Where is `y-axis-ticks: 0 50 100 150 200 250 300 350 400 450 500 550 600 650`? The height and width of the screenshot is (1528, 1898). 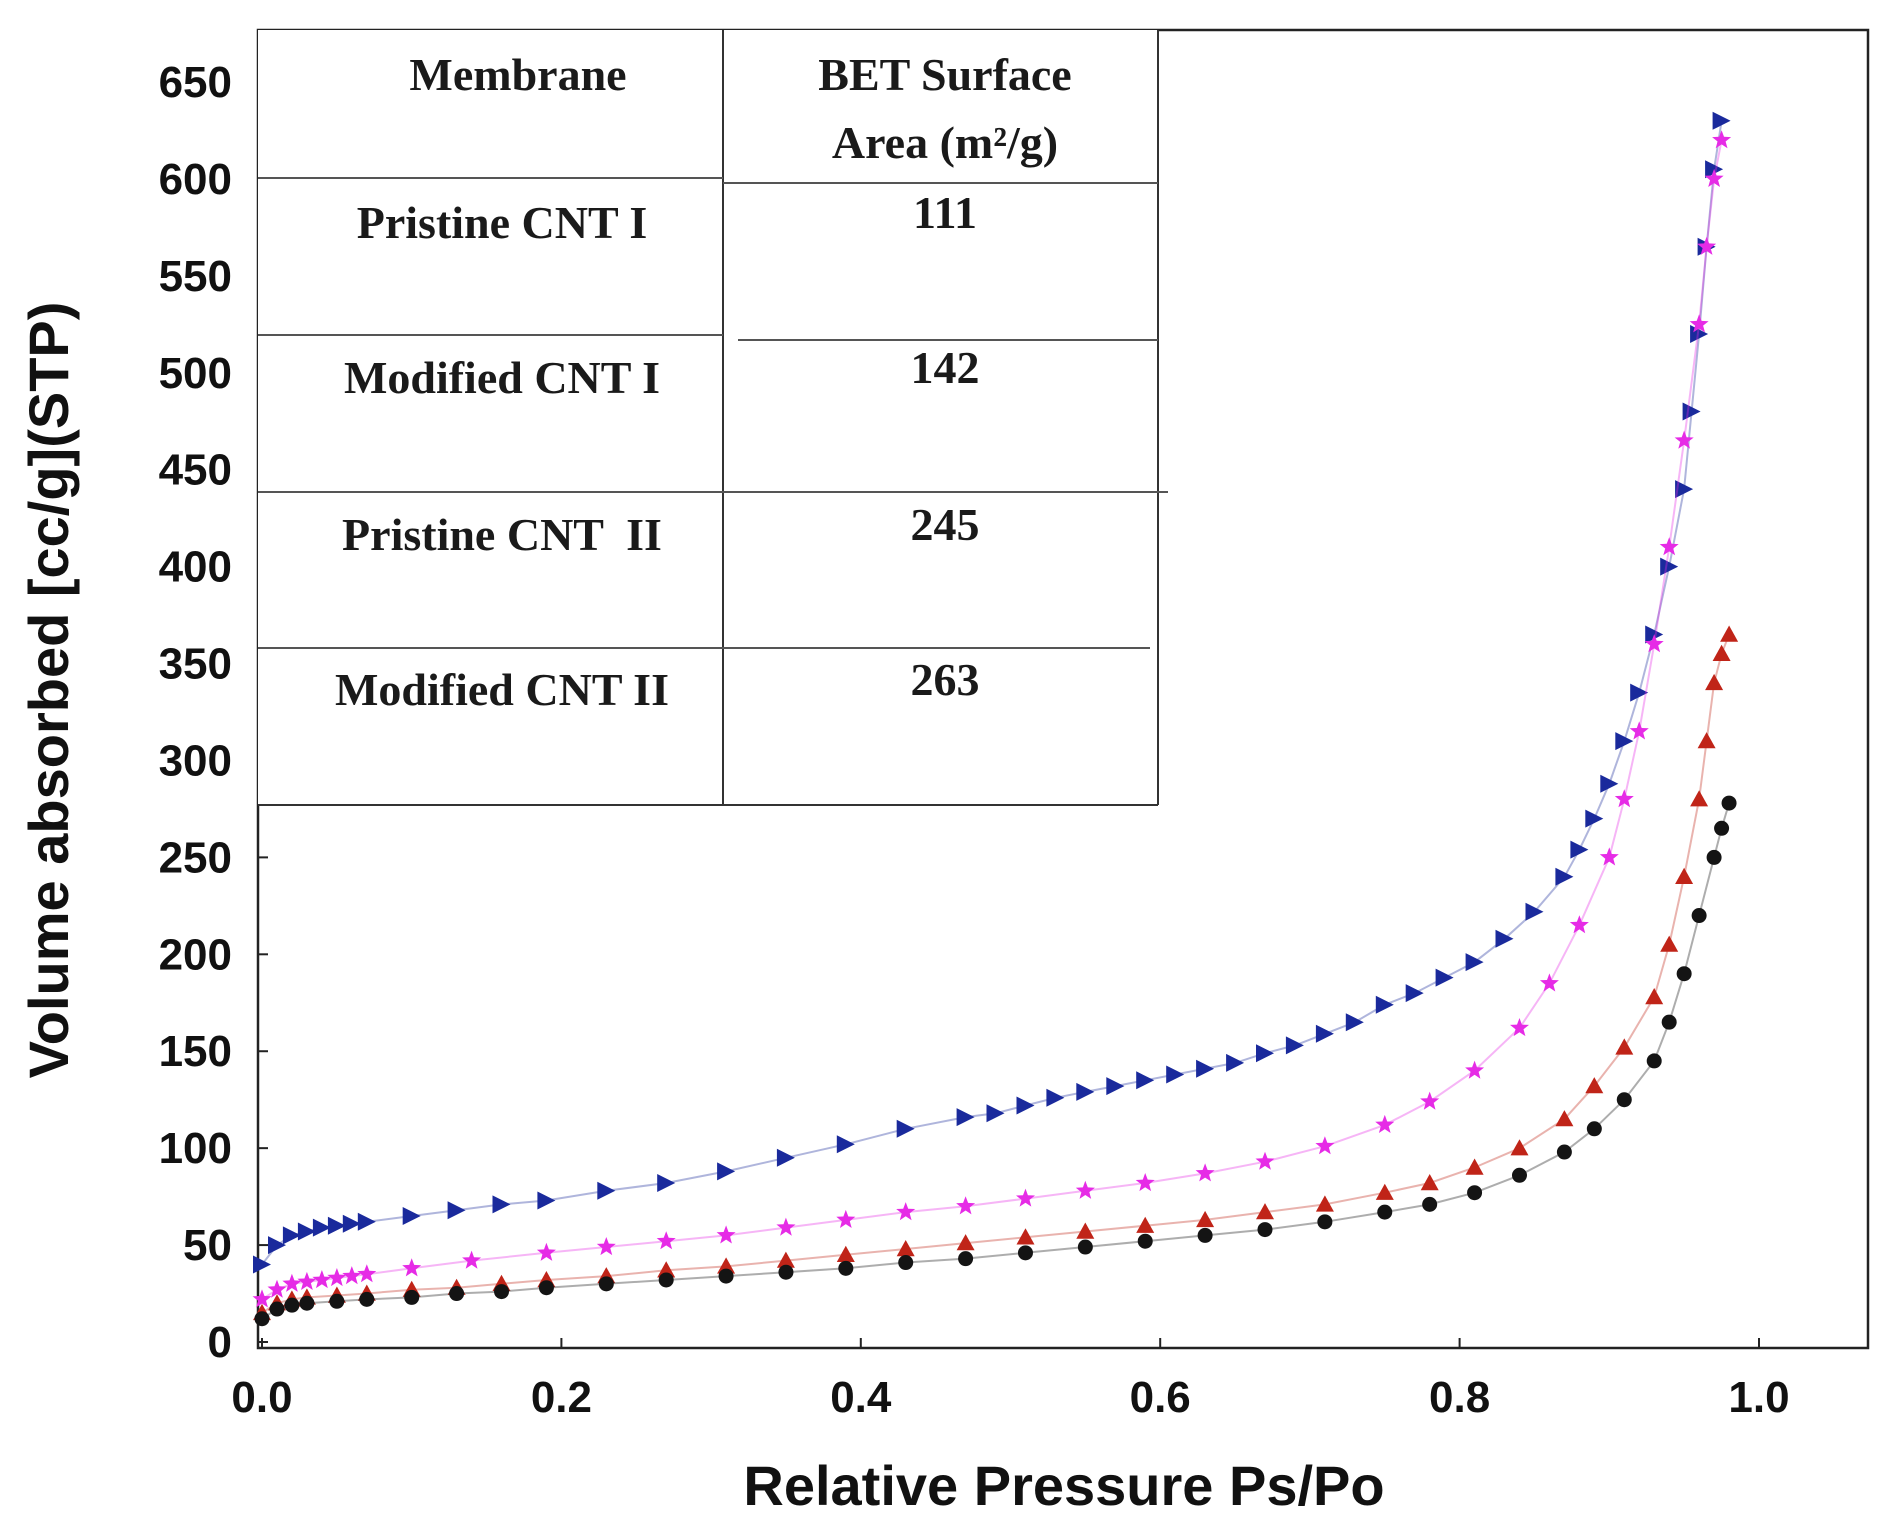 y-axis-ticks: 0 50 100 150 200 250 300 350 400 450 500 550 600 650 is located at coordinates (213, 712).